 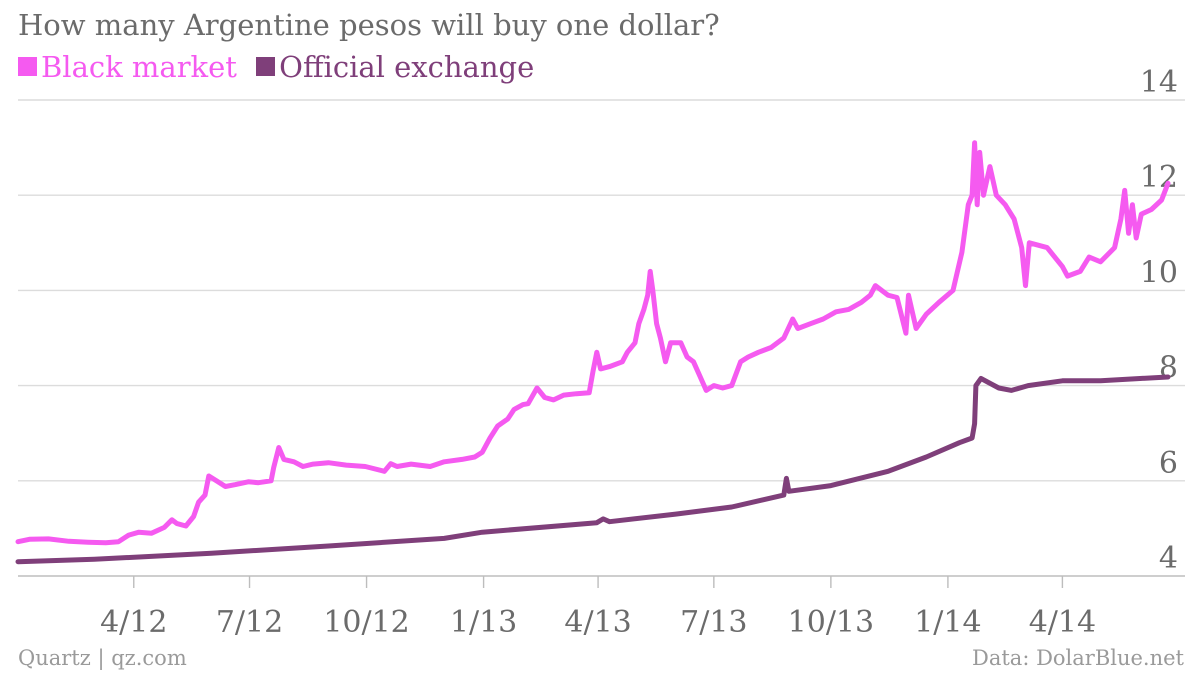 I want to click on legend-label-official-exchange: Official exchange, so click(x=407, y=67).